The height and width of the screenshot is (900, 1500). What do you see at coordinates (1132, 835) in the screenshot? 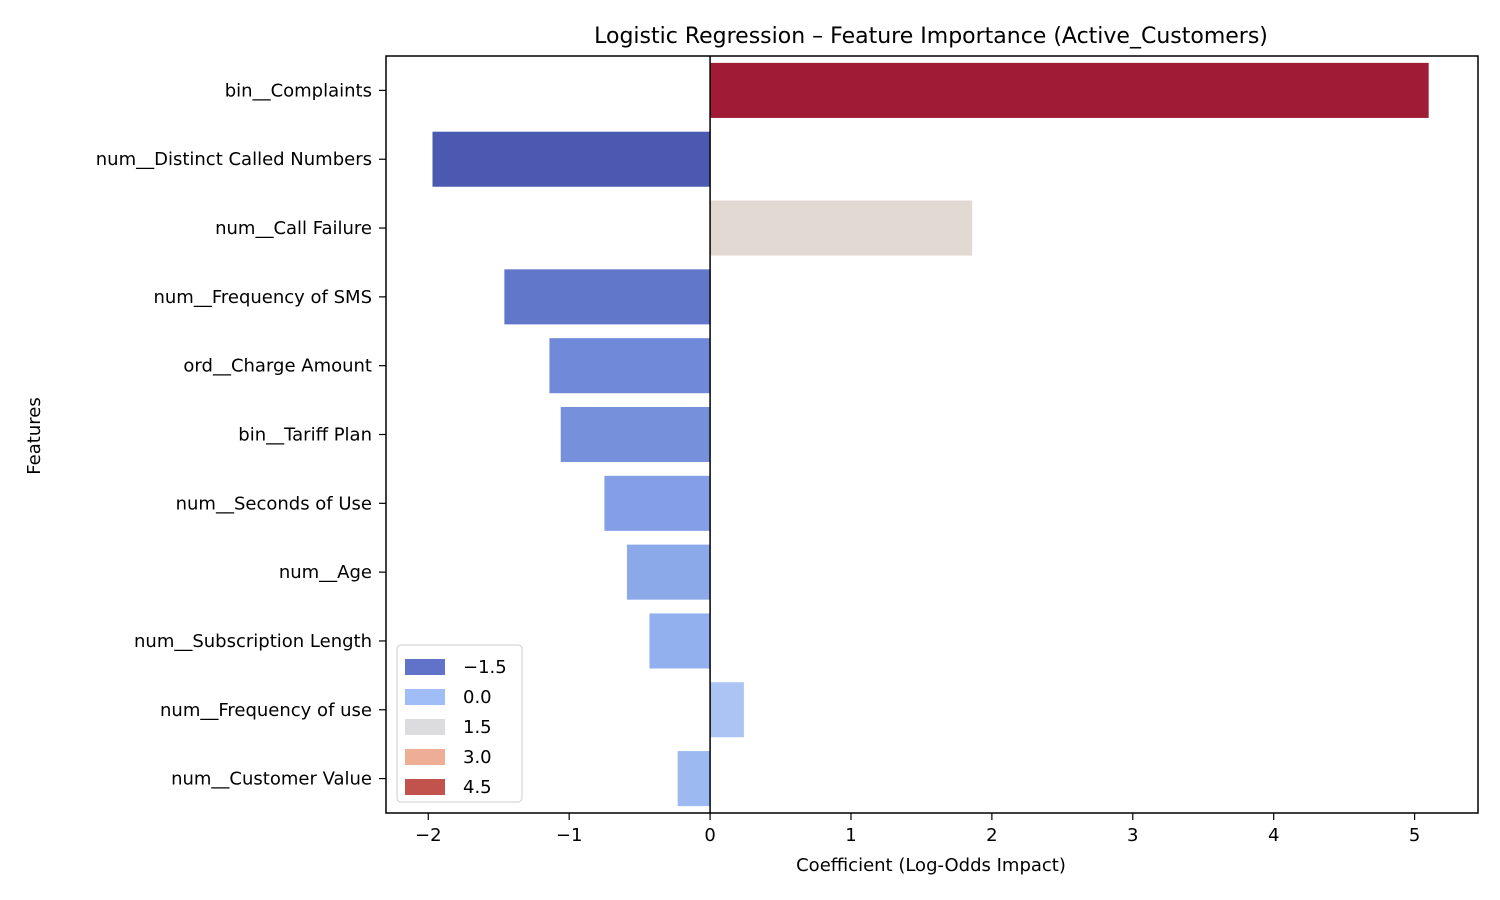
I see `x-tick-label: 3` at bounding box center [1132, 835].